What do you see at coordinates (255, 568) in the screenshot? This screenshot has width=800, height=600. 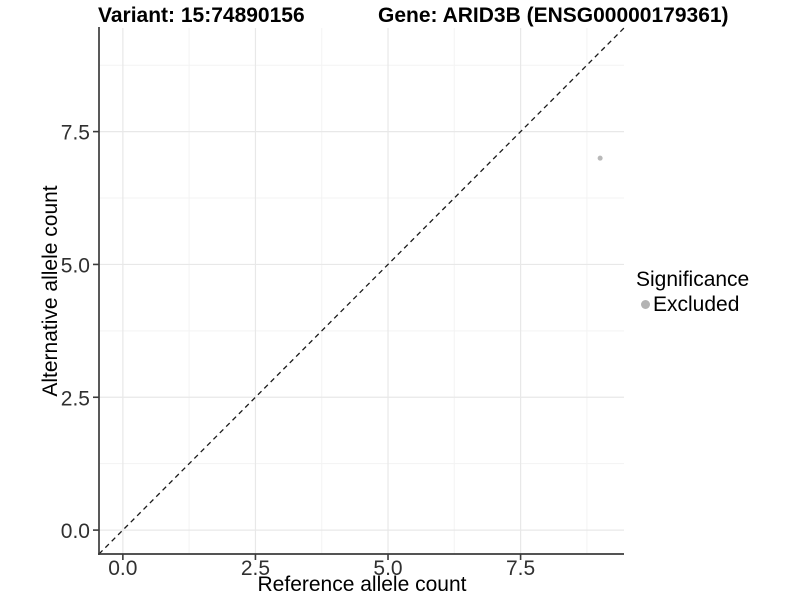 I see `x-tick-label: 2.5` at bounding box center [255, 568].